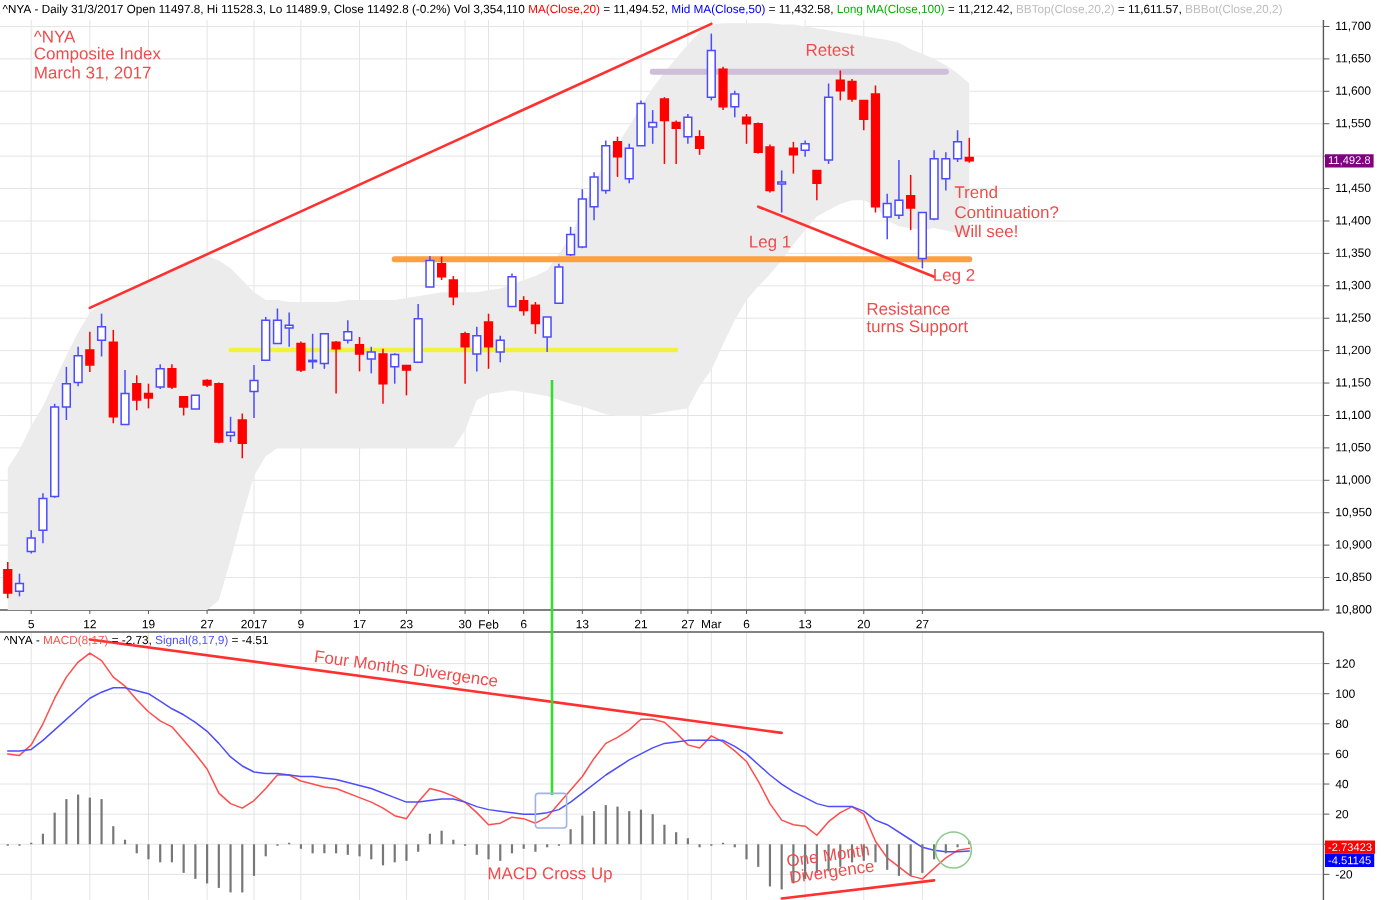 This screenshot has height=900, width=1384. I want to click on annotation: March 31, 2017, so click(93, 73).